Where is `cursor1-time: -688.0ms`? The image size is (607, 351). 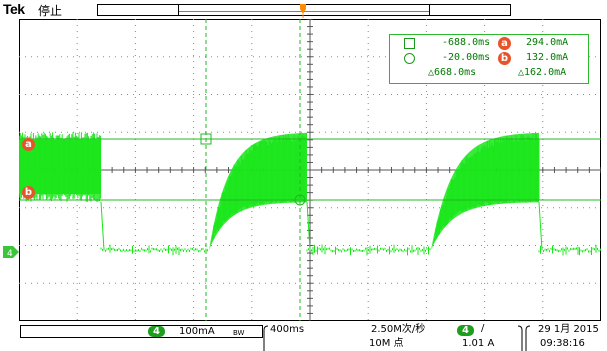 cursor1-time: -688.0ms is located at coordinates (466, 42).